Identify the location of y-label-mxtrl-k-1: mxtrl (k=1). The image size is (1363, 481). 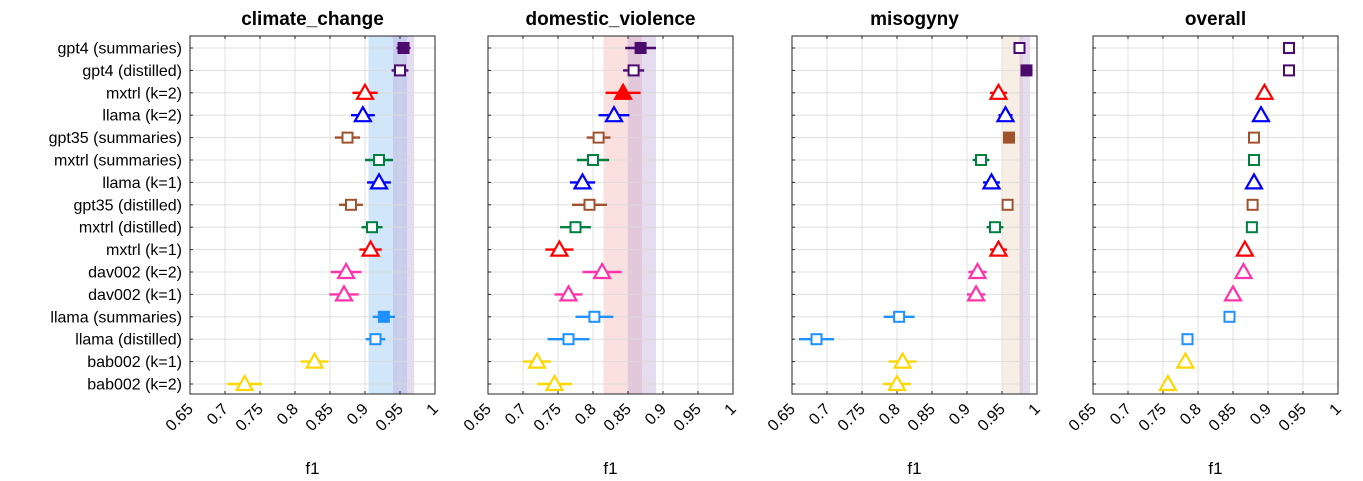
(144, 250).